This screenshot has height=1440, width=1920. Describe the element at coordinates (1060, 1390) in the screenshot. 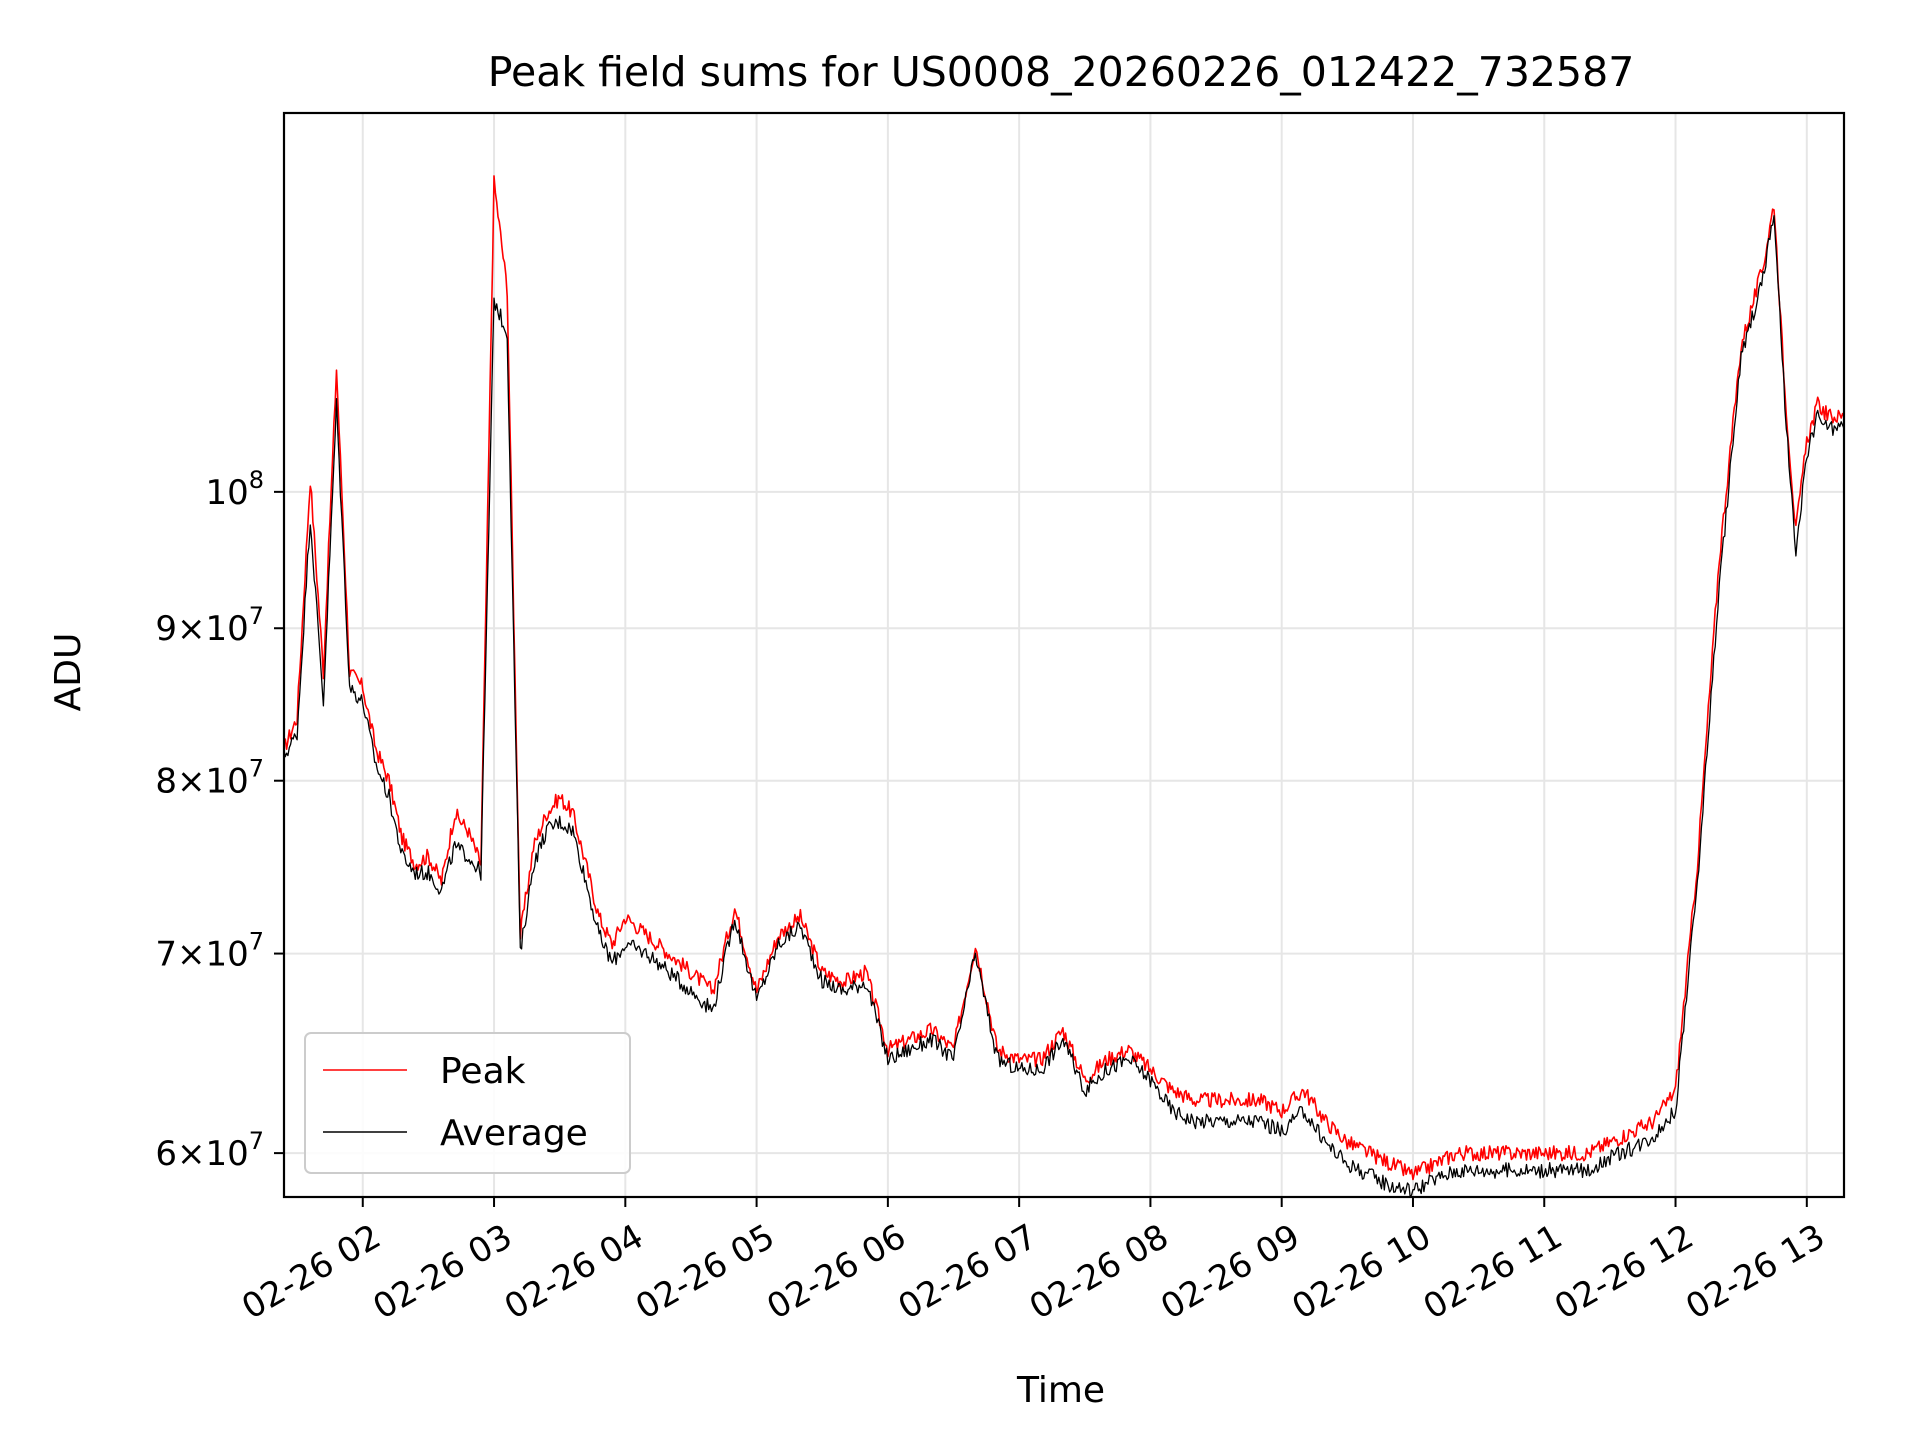

I see `x-axis-label: Time` at that location.